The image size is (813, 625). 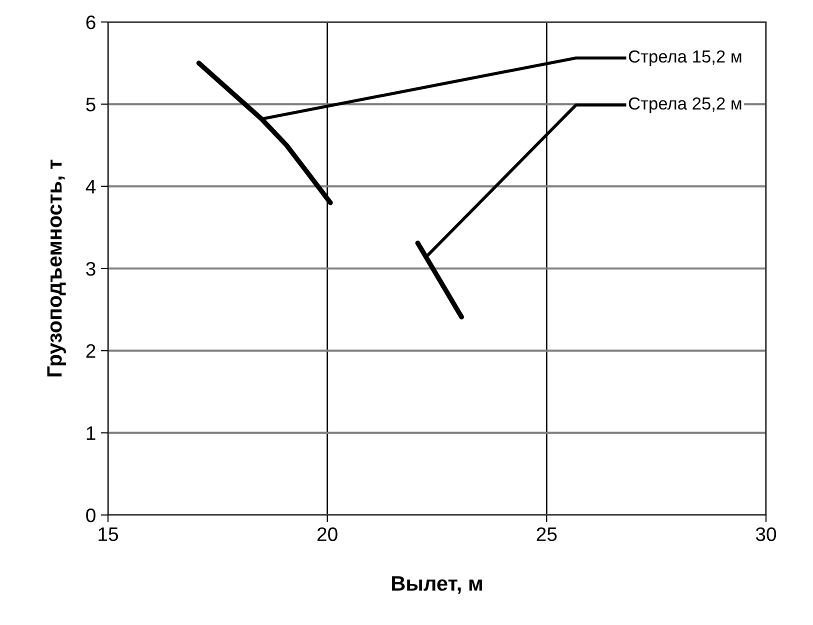 I want to click on x-tick-label: 30, so click(x=766, y=534).